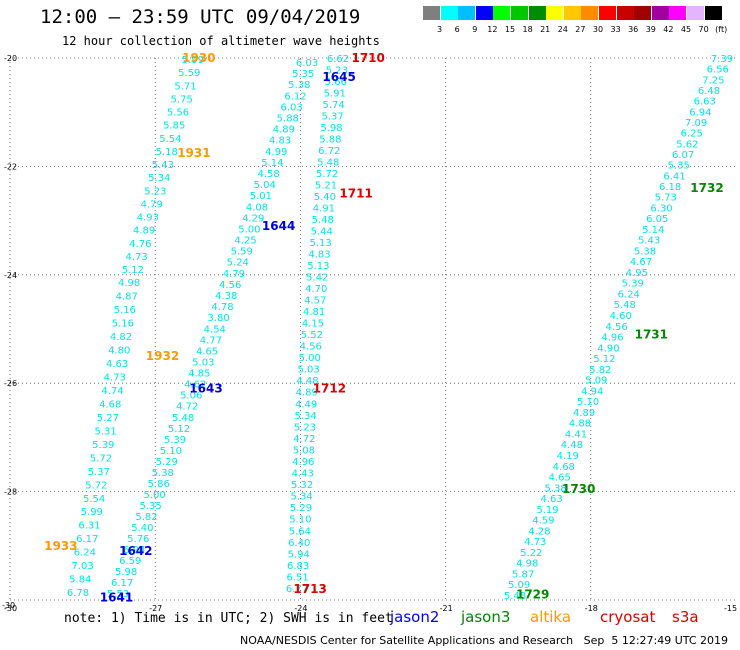 The image size is (740, 650). Describe the element at coordinates (535, 542) in the screenshot. I see `wave-height-value: 4.73` at that location.